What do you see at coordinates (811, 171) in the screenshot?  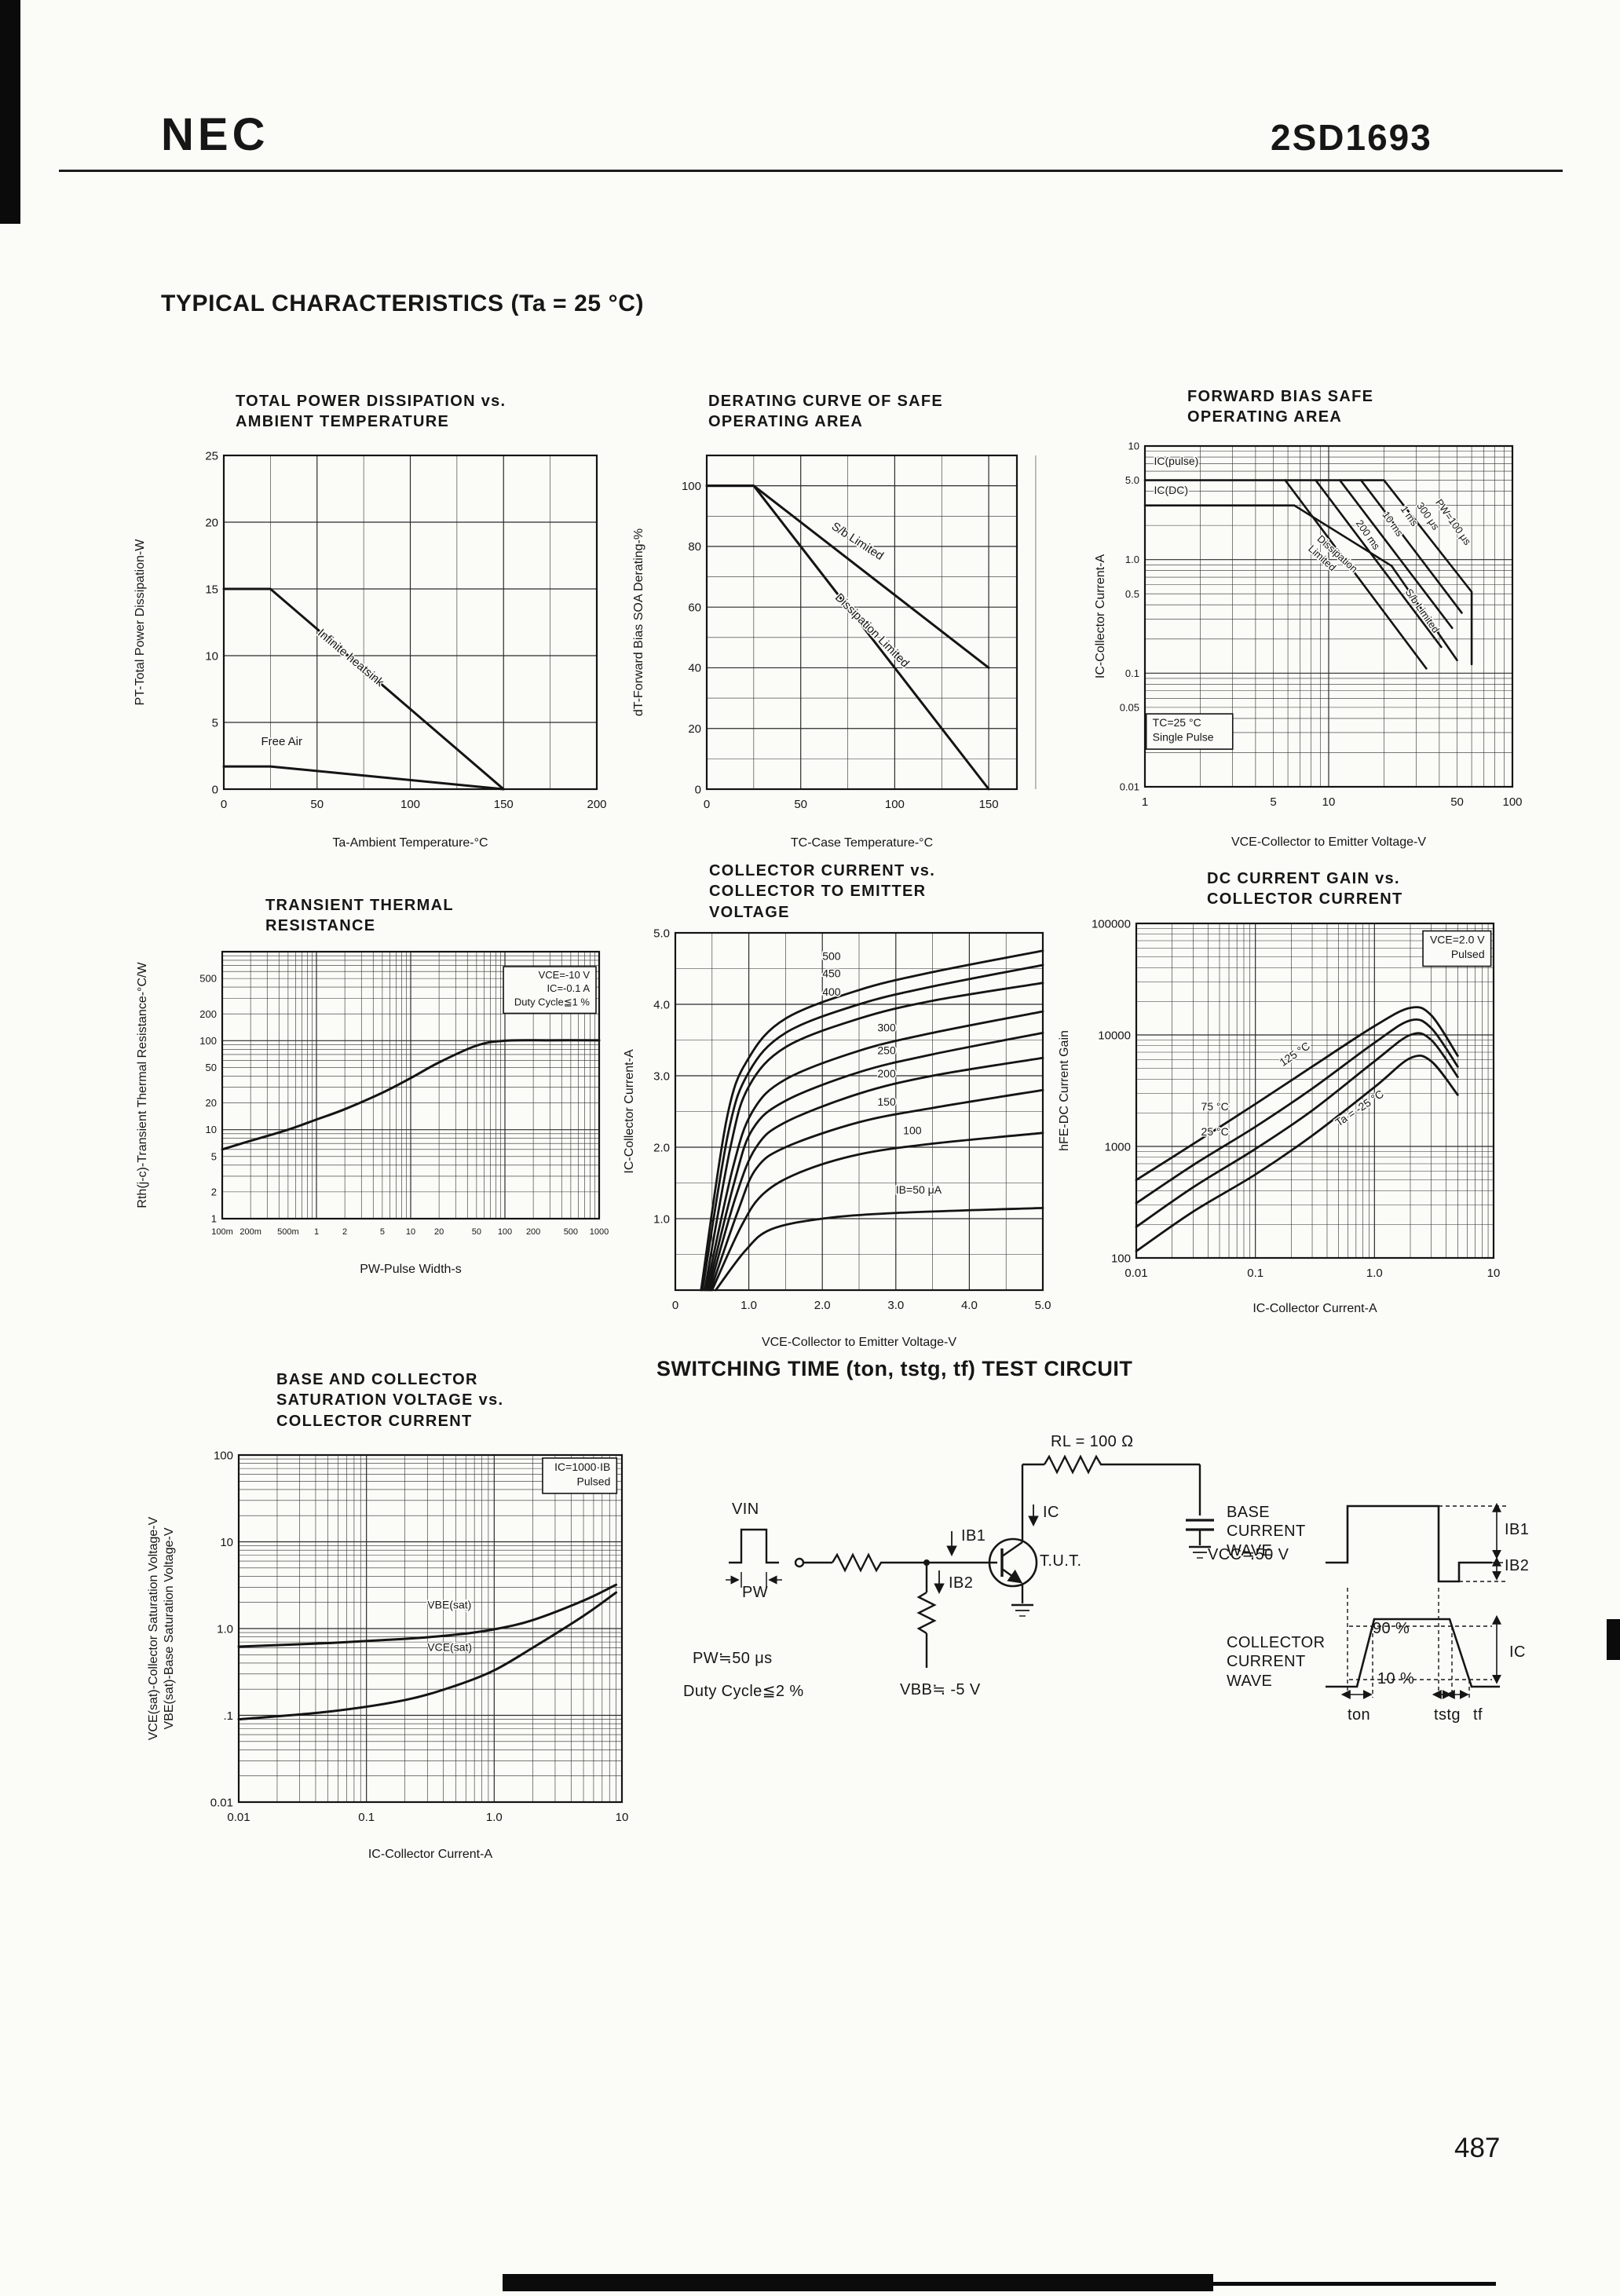 I see `header-rule` at bounding box center [811, 171].